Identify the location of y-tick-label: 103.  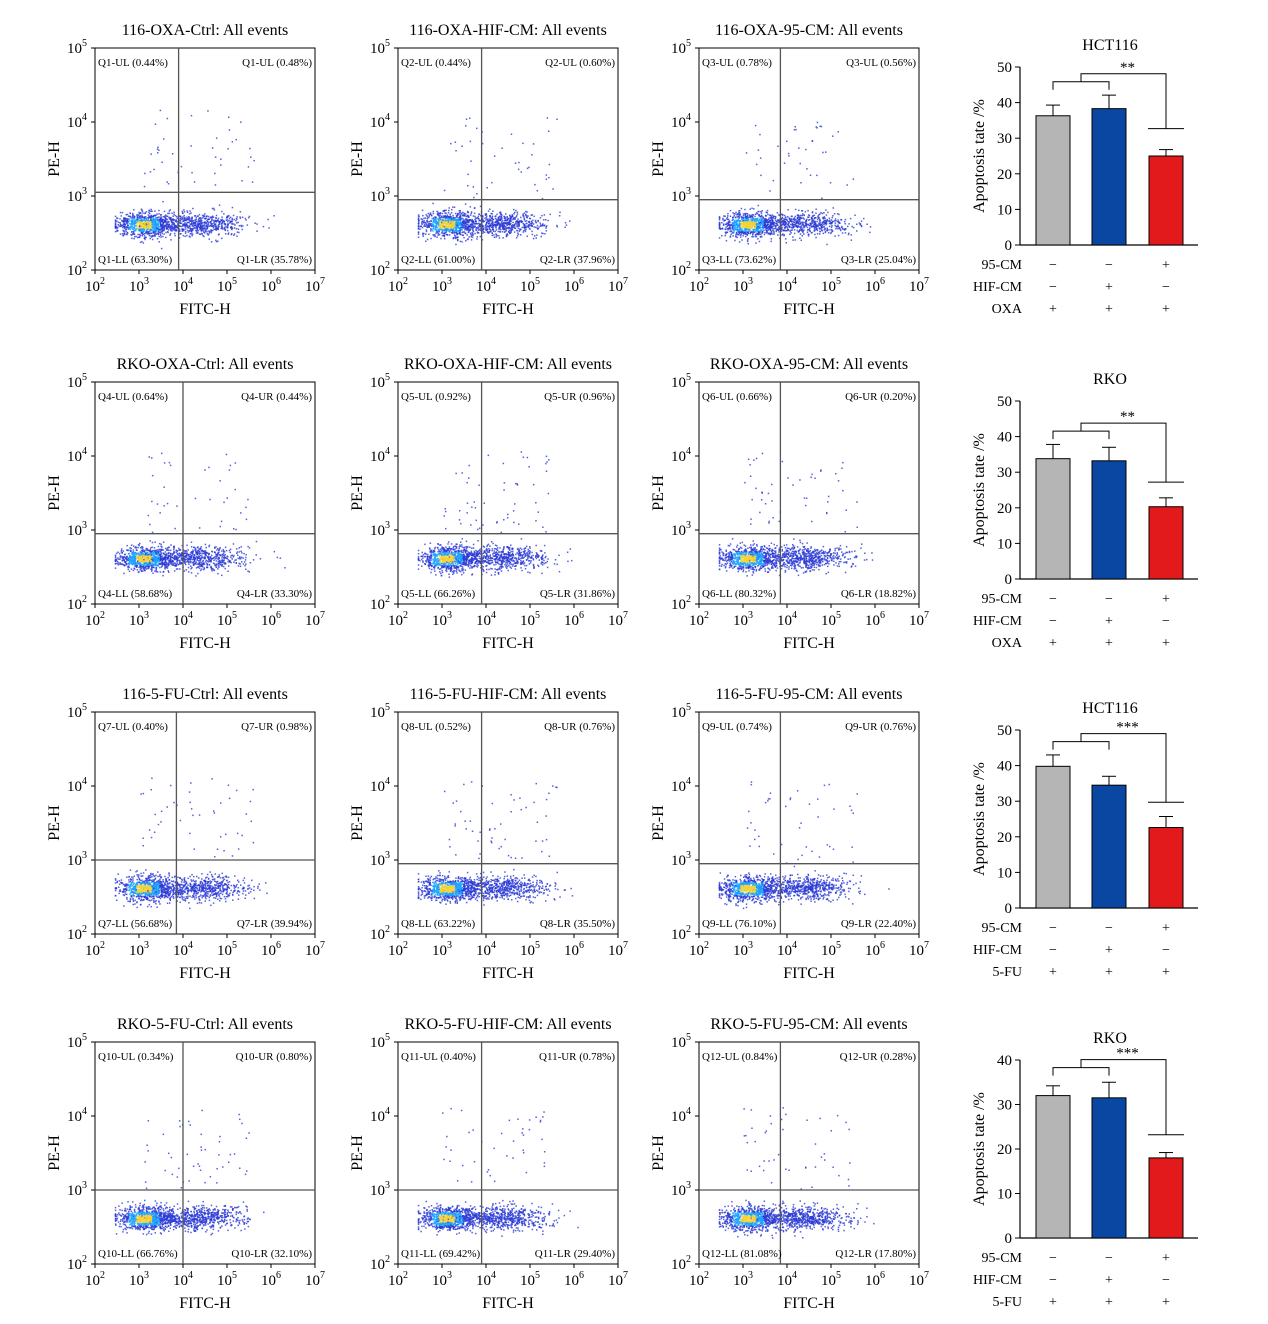
(77, 195).